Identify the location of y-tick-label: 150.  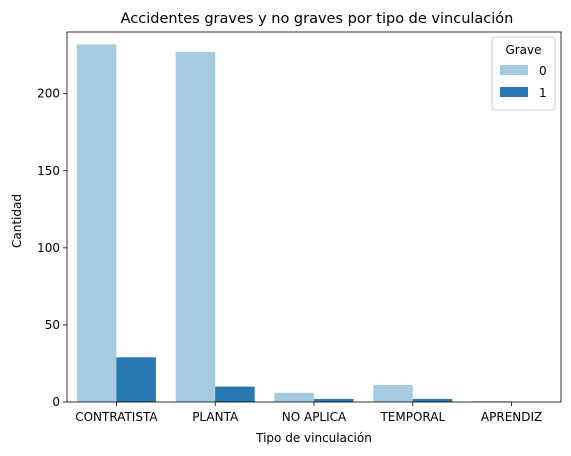
(48, 171).